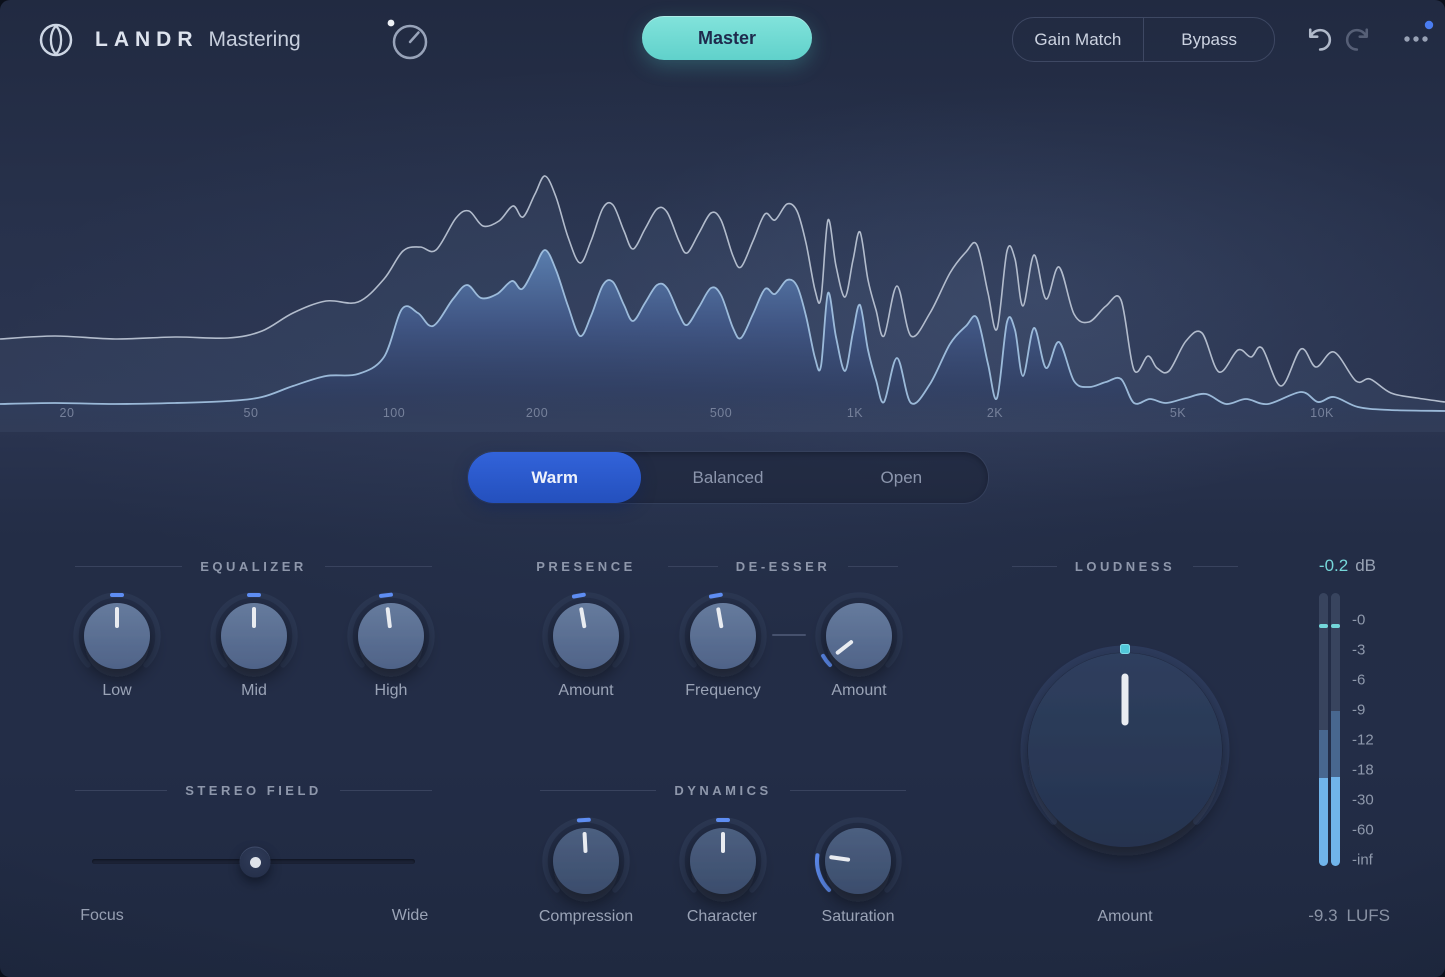 The height and width of the screenshot is (977, 1445). What do you see at coordinates (723, 861) in the screenshot?
I see `character-knob` at bounding box center [723, 861].